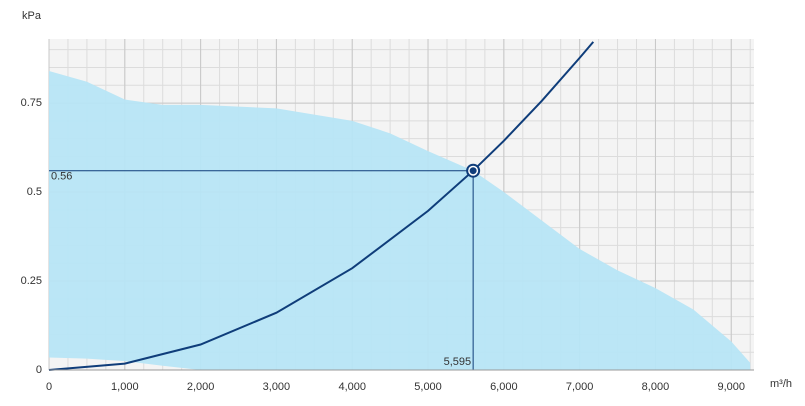 The height and width of the screenshot is (406, 805). I want to click on operating-point-core, so click(473, 171).